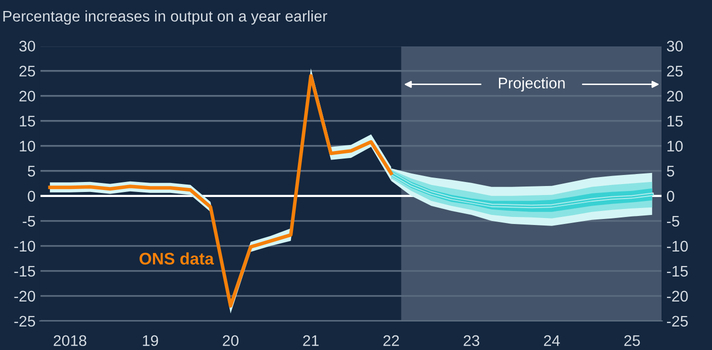 The image size is (712, 350). Describe the element at coordinates (230, 340) in the screenshot. I see `x-tick-label: 20` at that location.